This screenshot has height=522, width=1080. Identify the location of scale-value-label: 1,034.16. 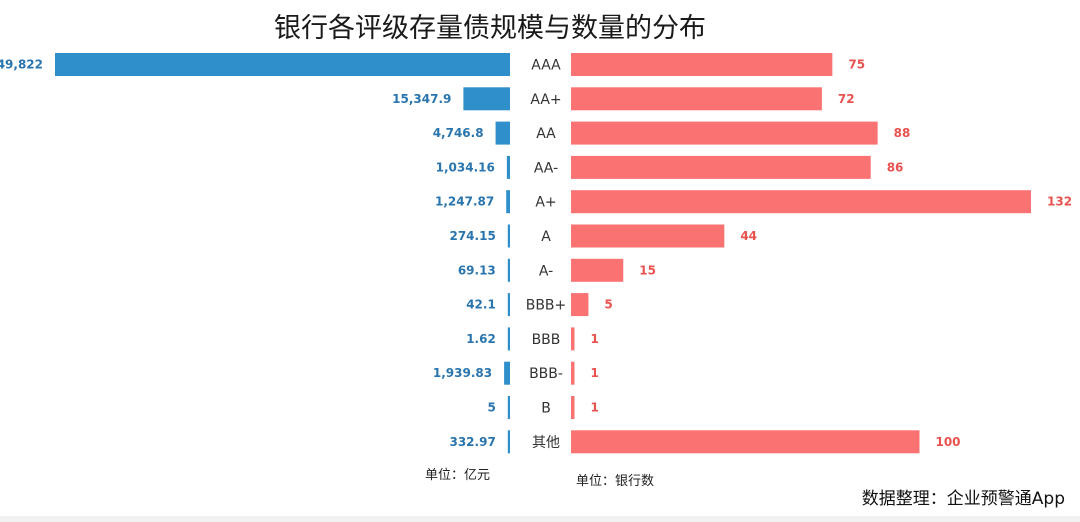
(465, 167).